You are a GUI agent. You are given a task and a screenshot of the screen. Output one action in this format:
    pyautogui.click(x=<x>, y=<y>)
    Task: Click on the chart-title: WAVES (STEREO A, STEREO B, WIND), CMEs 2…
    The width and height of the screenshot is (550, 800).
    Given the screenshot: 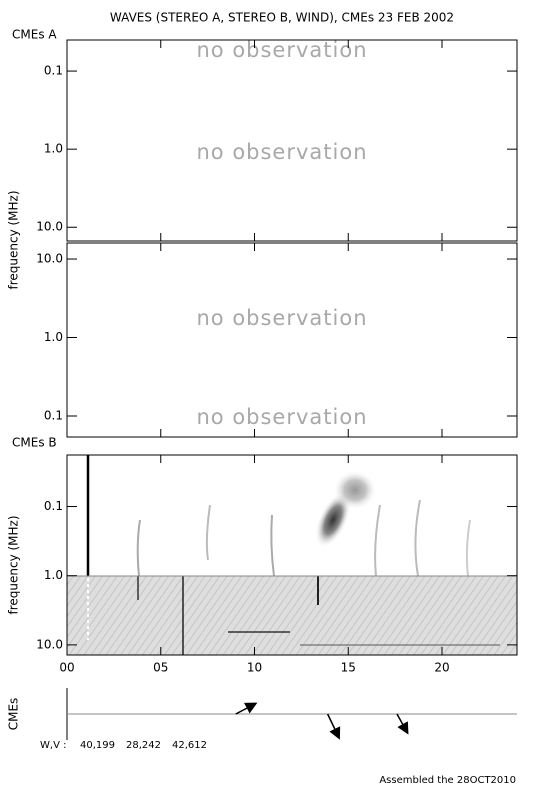 What is the action you would take?
    pyautogui.click(x=282, y=18)
    